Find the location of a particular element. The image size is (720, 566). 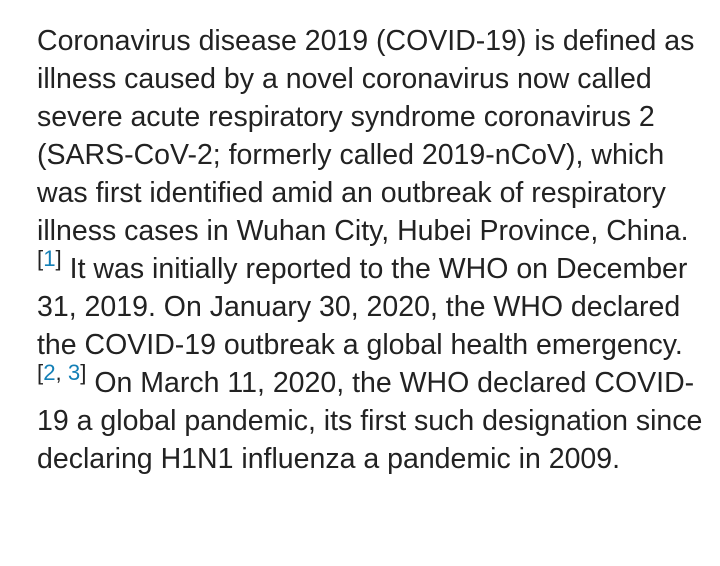

citation-link-2: 2 is located at coordinates (49, 372).